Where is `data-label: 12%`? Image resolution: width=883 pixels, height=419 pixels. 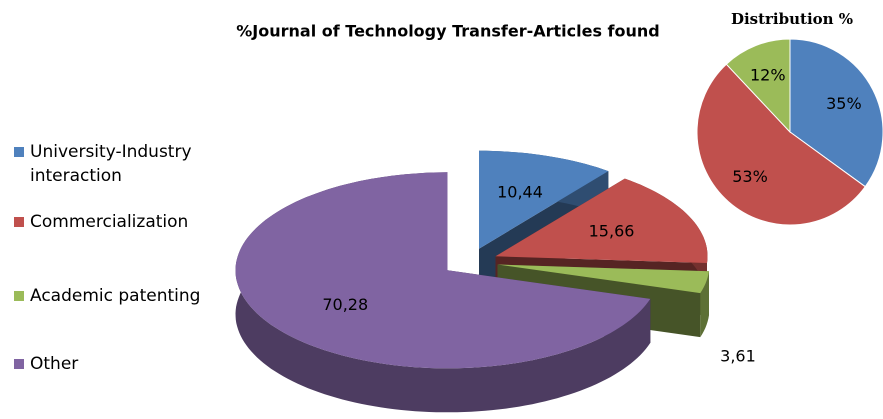
data-label: 12% is located at coordinates (768, 74).